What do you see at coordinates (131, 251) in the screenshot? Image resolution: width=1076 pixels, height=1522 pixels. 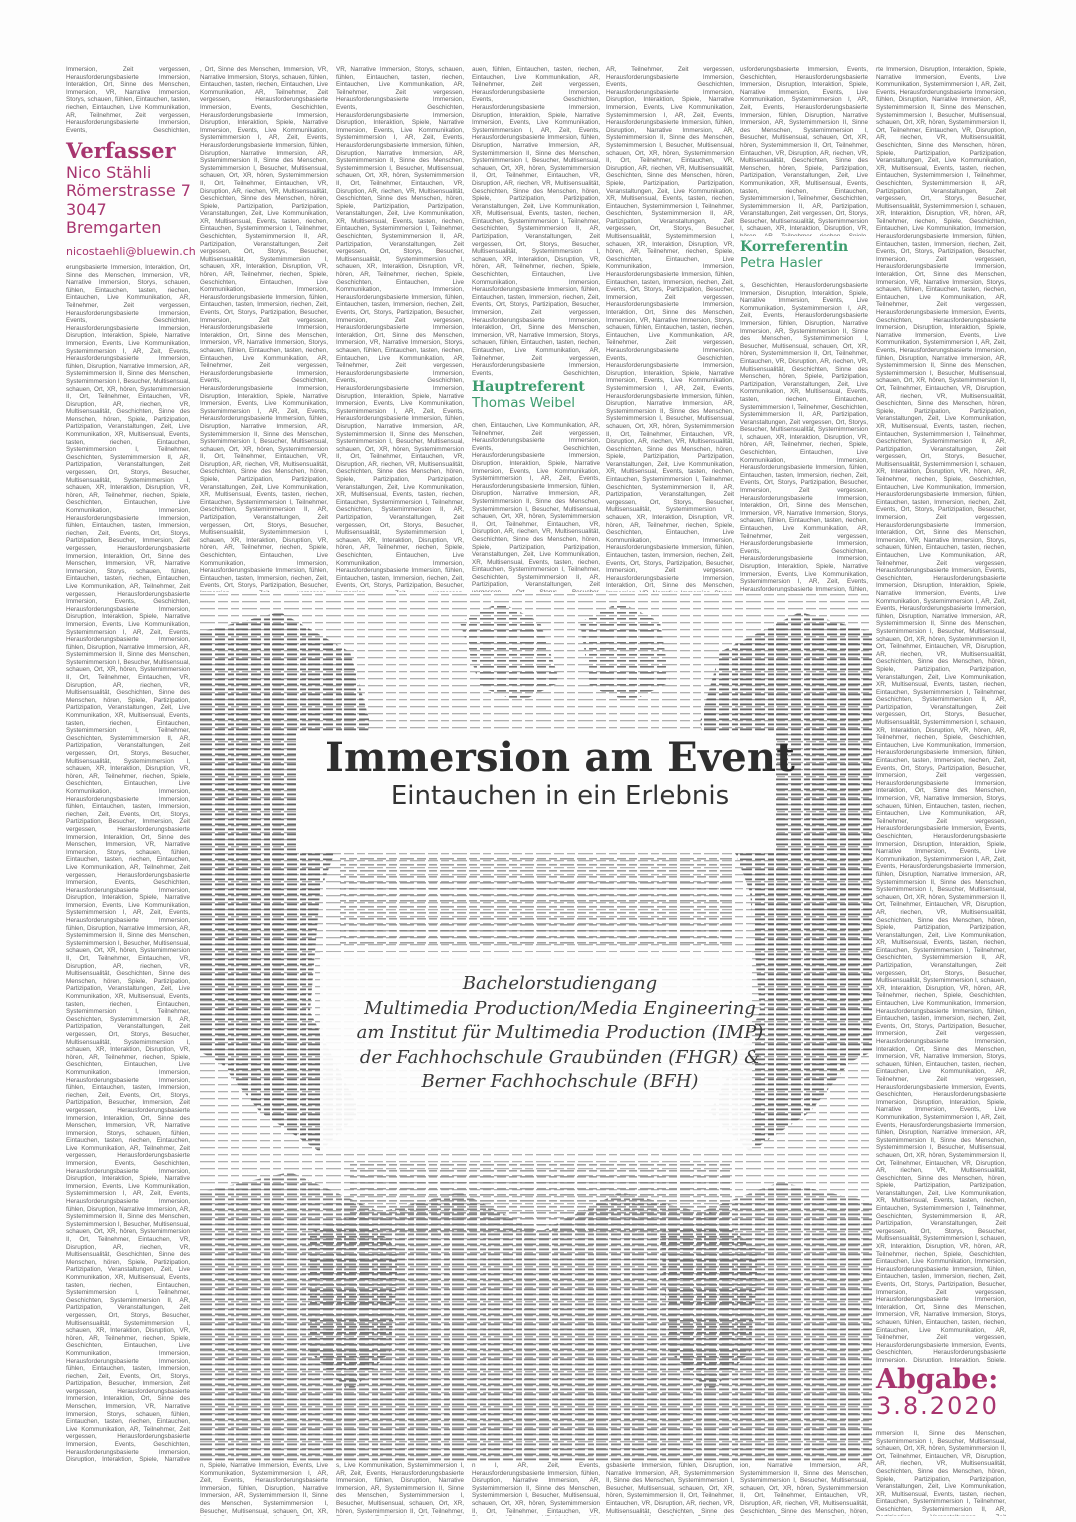 I see `author-email: nicostaehli@bluewin.ch` at bounding box center [131, 251].